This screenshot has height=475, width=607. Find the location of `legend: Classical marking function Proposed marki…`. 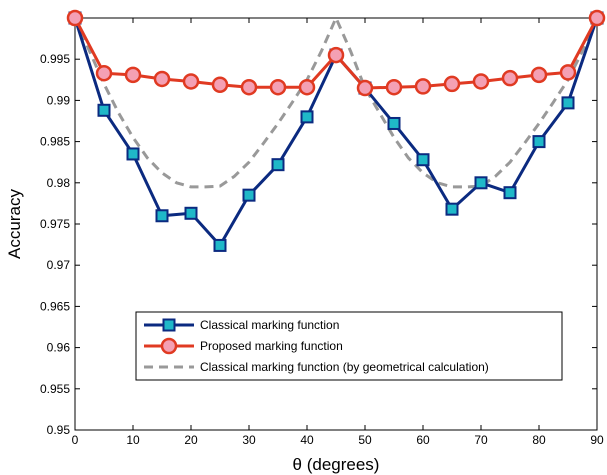

legend: Classical marking function Proposed marki… is located at coordinates (349, 346).